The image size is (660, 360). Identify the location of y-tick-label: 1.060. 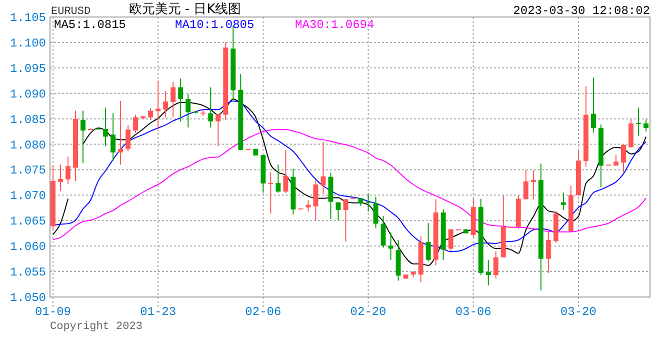
(28, 247).